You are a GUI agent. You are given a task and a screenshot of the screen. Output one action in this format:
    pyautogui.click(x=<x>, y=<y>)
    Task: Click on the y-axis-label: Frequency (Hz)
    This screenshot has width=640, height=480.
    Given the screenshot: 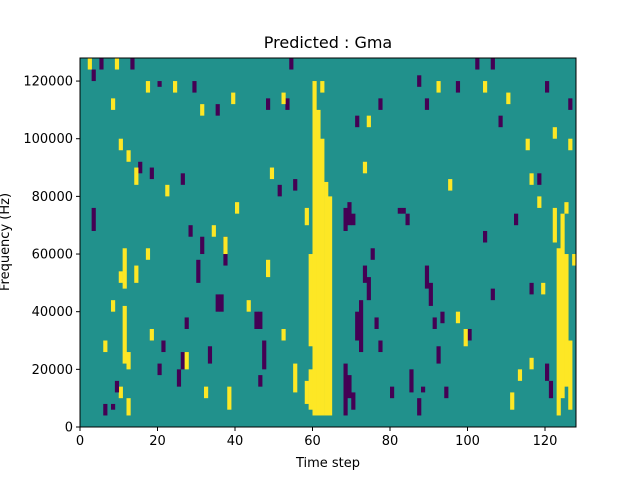 What is the action you would take?
    pyautogui.click(x=6, y=242)
    